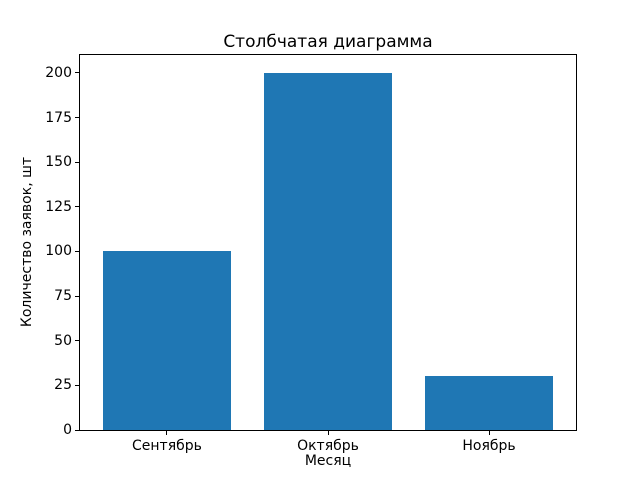 The width and height of the screenshot is (640, 480). Describe the element at coordinates (58, 206) in the screenshot. I see `y-tick-label: 125` at that location.